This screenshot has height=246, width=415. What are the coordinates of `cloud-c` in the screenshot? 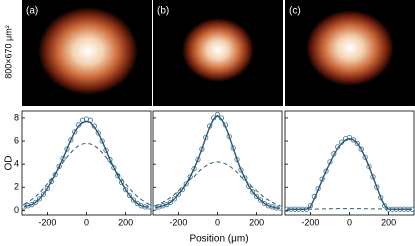 It's located at (350, 48).